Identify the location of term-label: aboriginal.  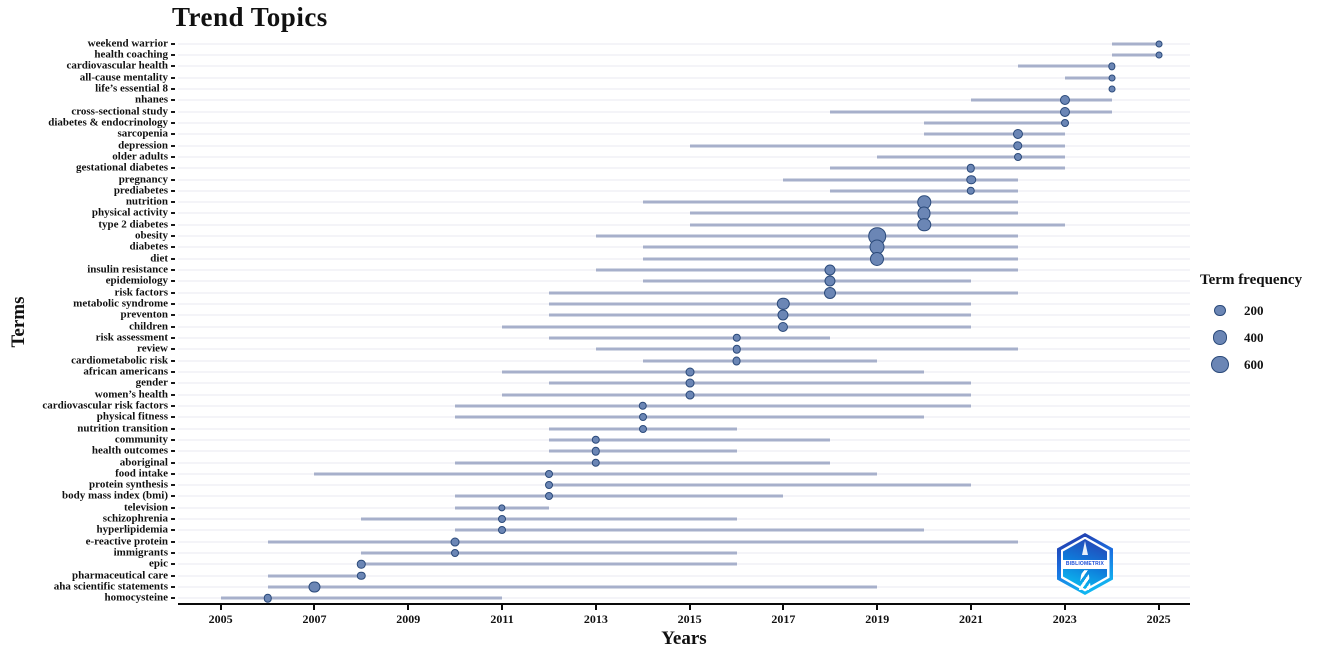
(143, 462).